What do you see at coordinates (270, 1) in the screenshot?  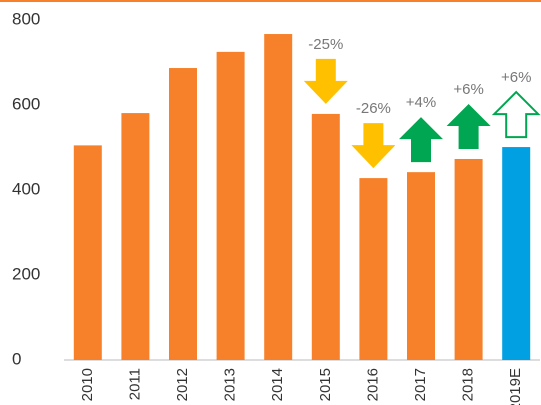 I see `top-rule` at bounding box center [270, 1].